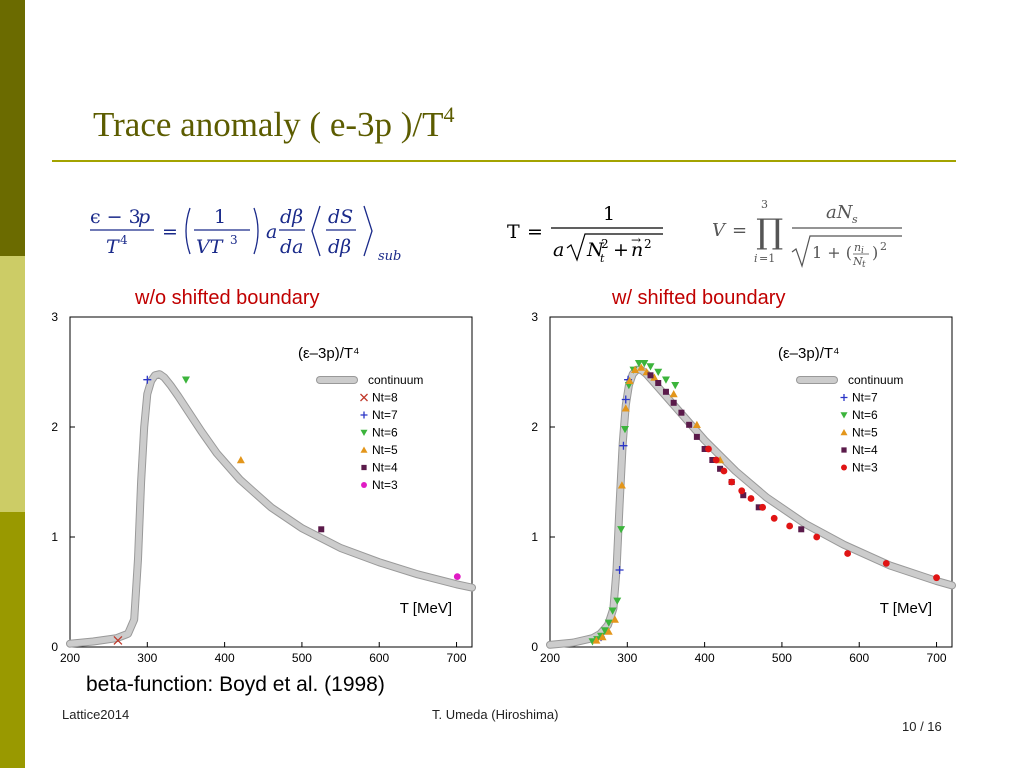  Describe the element at coordinates (822, 513) in the screenshot. I see `series-nt3` at that location.